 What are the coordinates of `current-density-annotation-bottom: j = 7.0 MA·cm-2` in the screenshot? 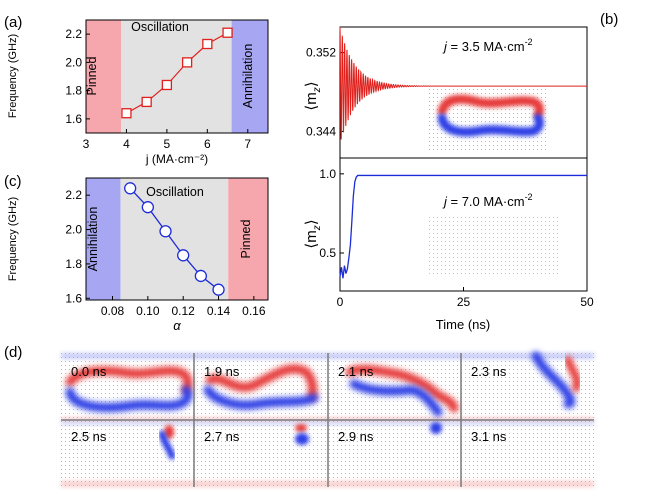 It's located at (487, 200).